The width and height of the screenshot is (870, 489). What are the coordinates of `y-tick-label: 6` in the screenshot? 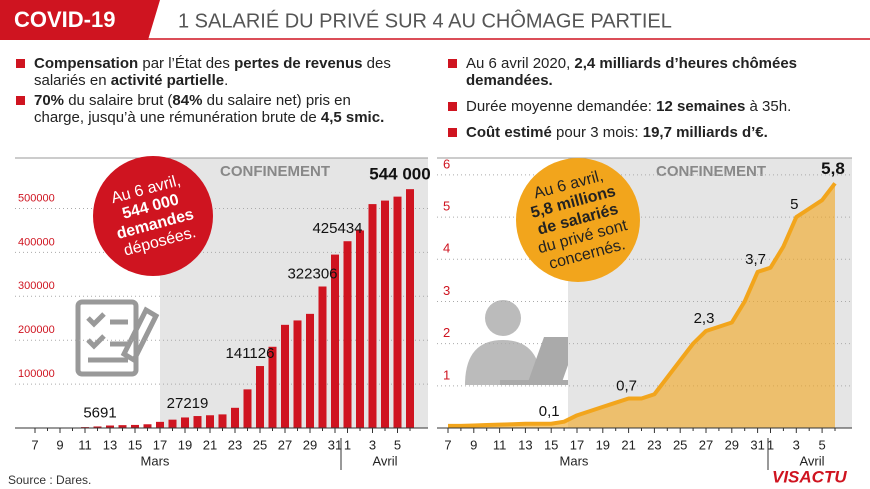 It's located at (446, 163).